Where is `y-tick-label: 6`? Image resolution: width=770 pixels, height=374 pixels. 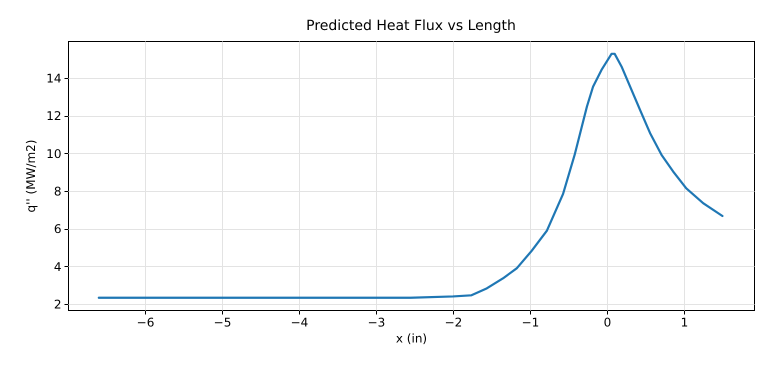
y-tick-label: 6 is located at coordinates (58, 229).